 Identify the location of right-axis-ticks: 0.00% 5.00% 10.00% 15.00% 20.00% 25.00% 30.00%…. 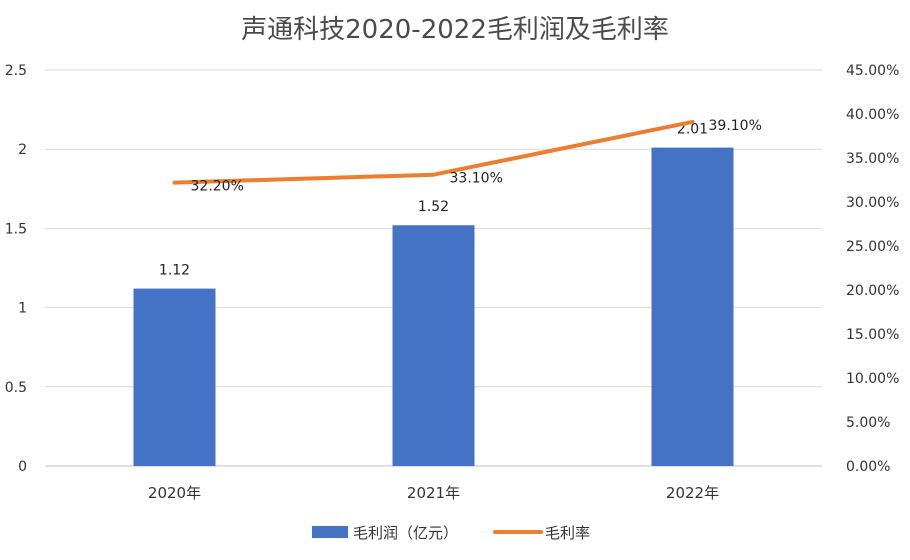
(872, 269).